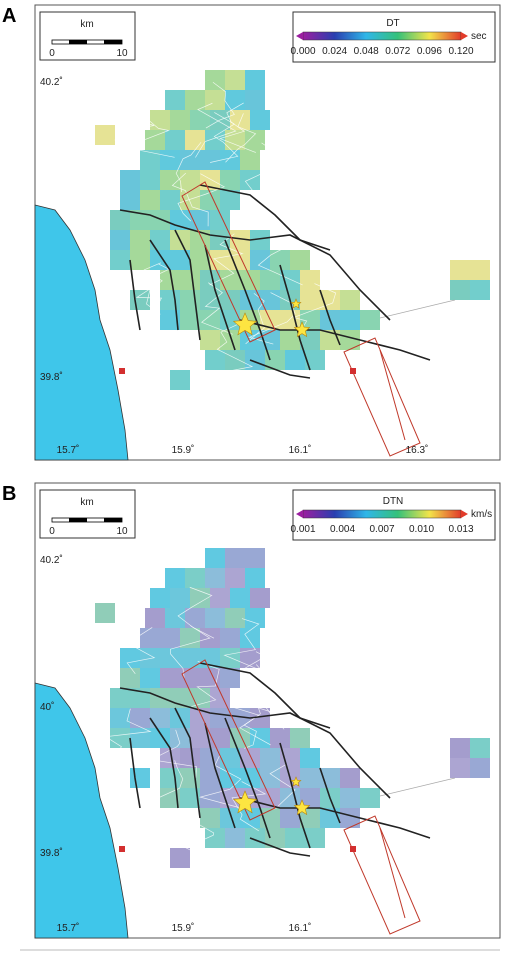  Describe the element at coordinates (460, 529) in the screenshot. I see `colorbar-tick: 0.013` at that location.